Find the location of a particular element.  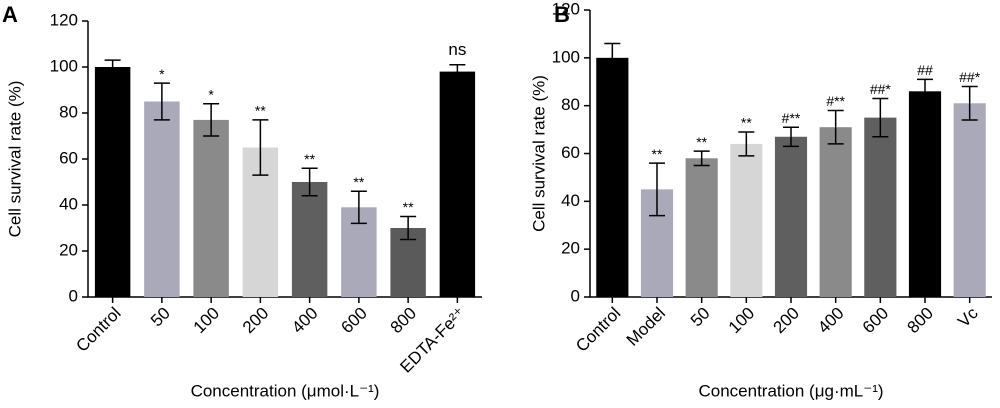

panel-label: B is located at coordinates (562, 14).